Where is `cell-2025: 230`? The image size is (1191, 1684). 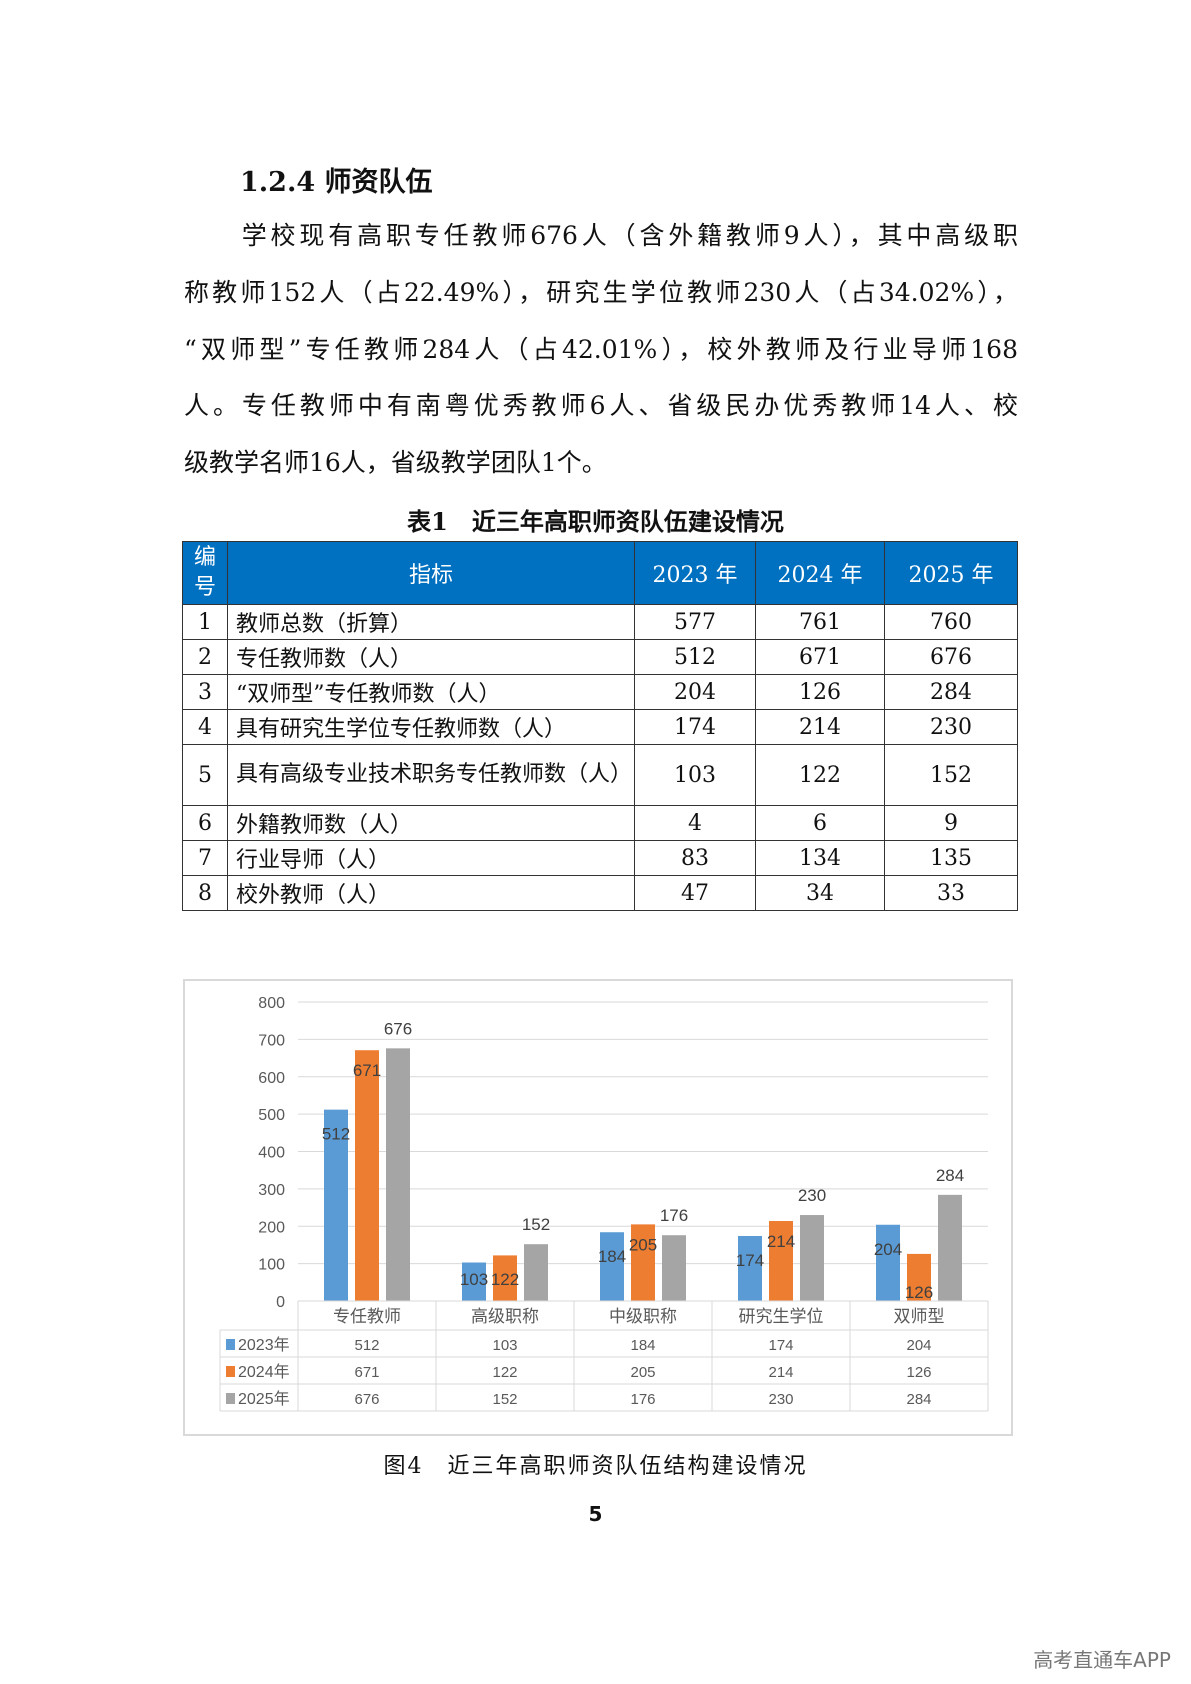
cell-2025: 230 is located at coordinates (951, 727).